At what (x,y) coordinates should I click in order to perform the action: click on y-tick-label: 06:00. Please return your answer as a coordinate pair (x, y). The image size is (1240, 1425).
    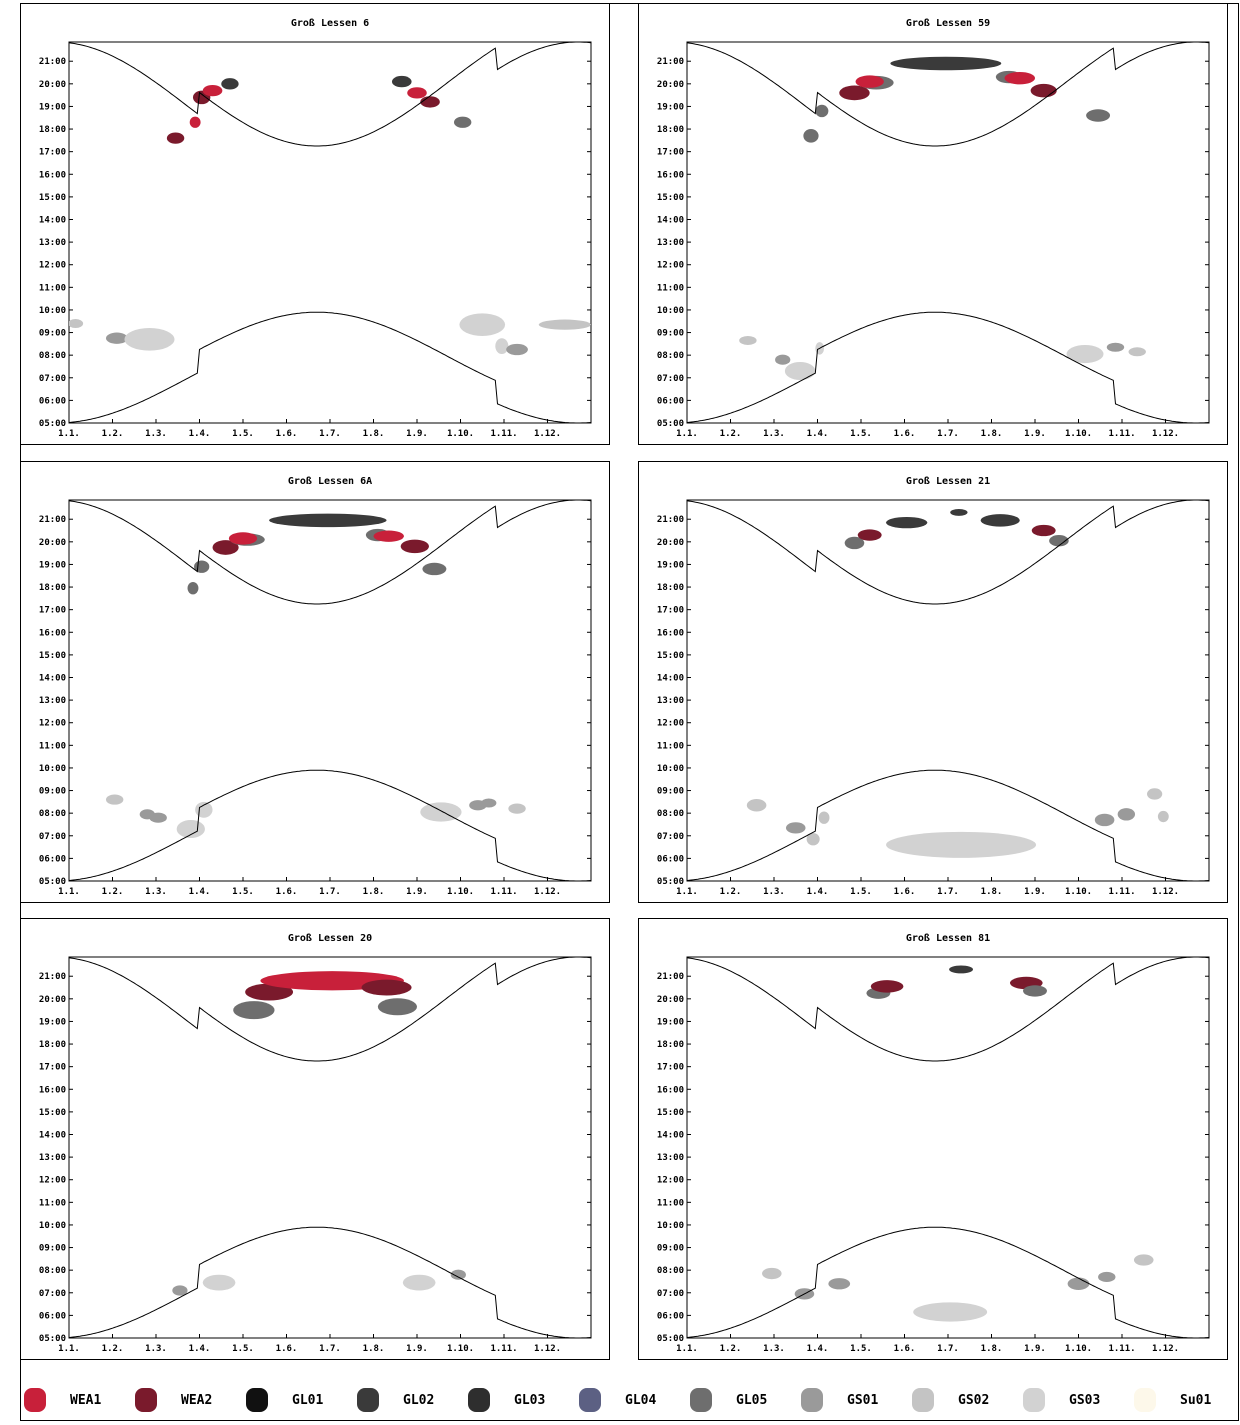
    Looking at the image, I should click on (52, 859).